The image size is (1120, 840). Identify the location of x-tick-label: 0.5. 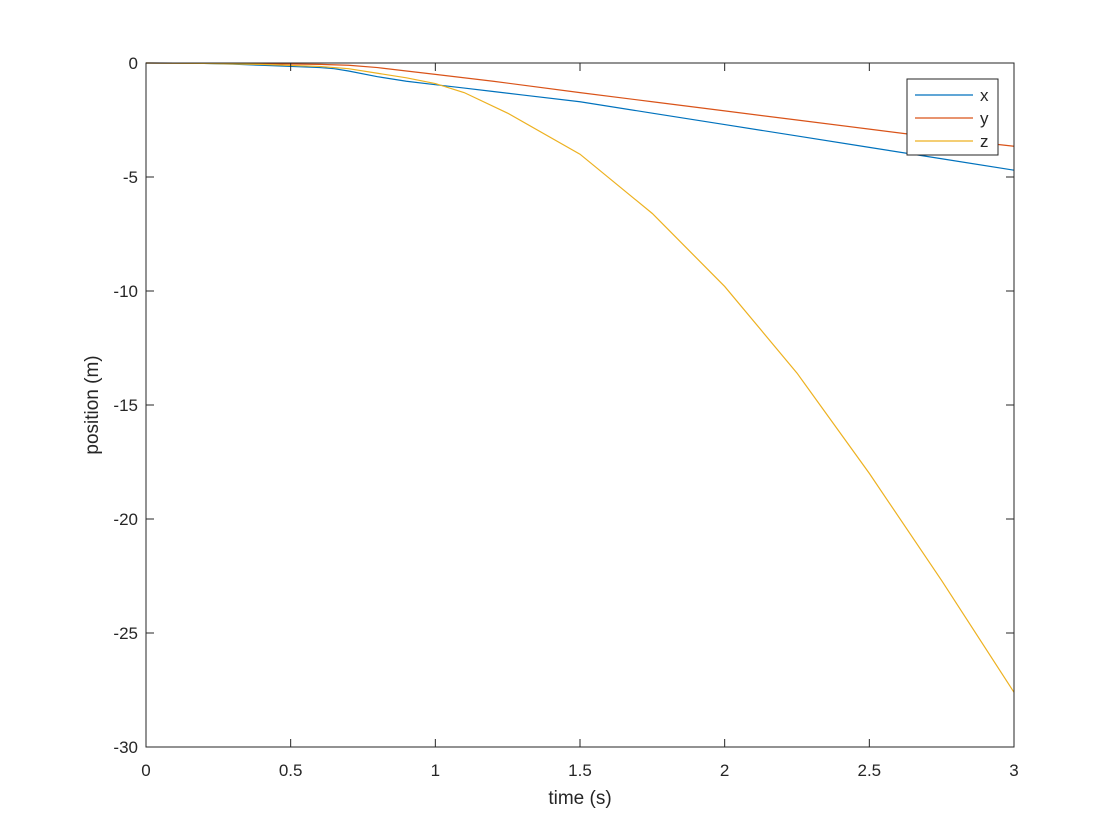
(291, 770).